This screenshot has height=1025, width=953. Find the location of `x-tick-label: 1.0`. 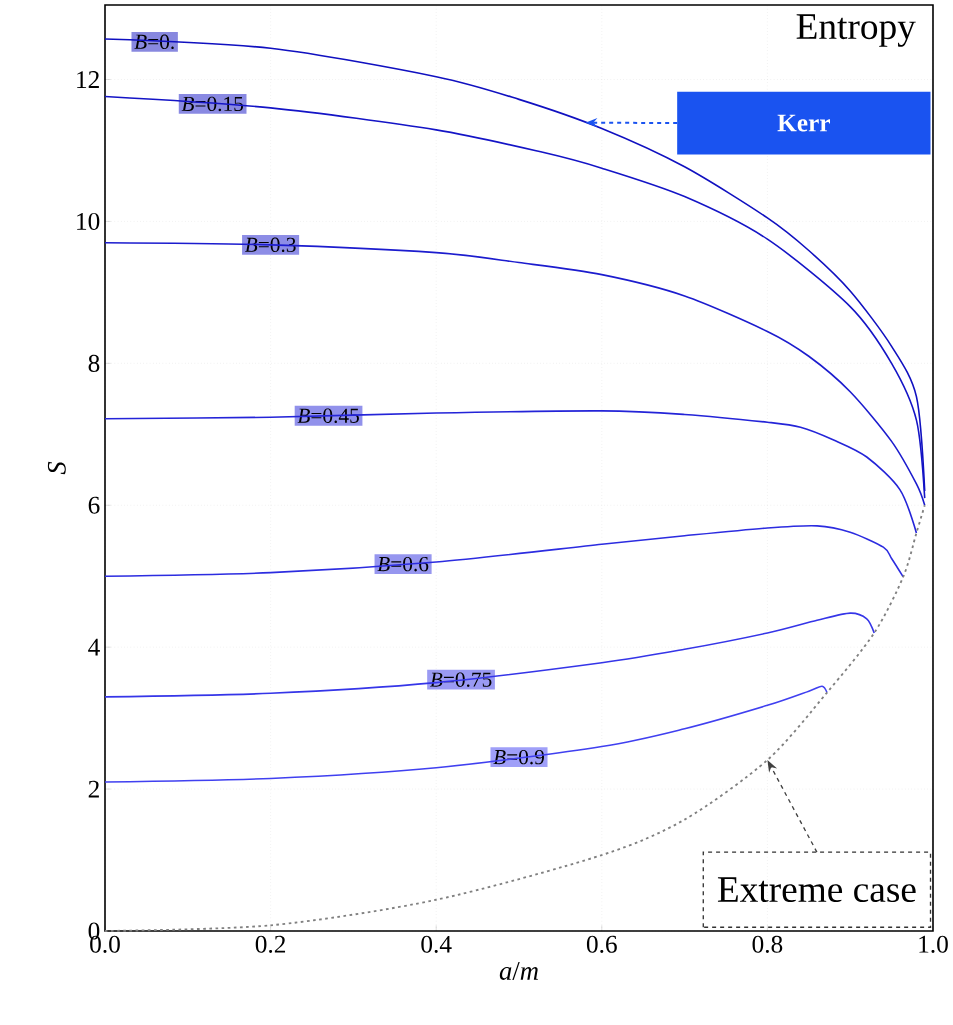

x-tick-label: 1.0 is located at coordinates (933, 944).